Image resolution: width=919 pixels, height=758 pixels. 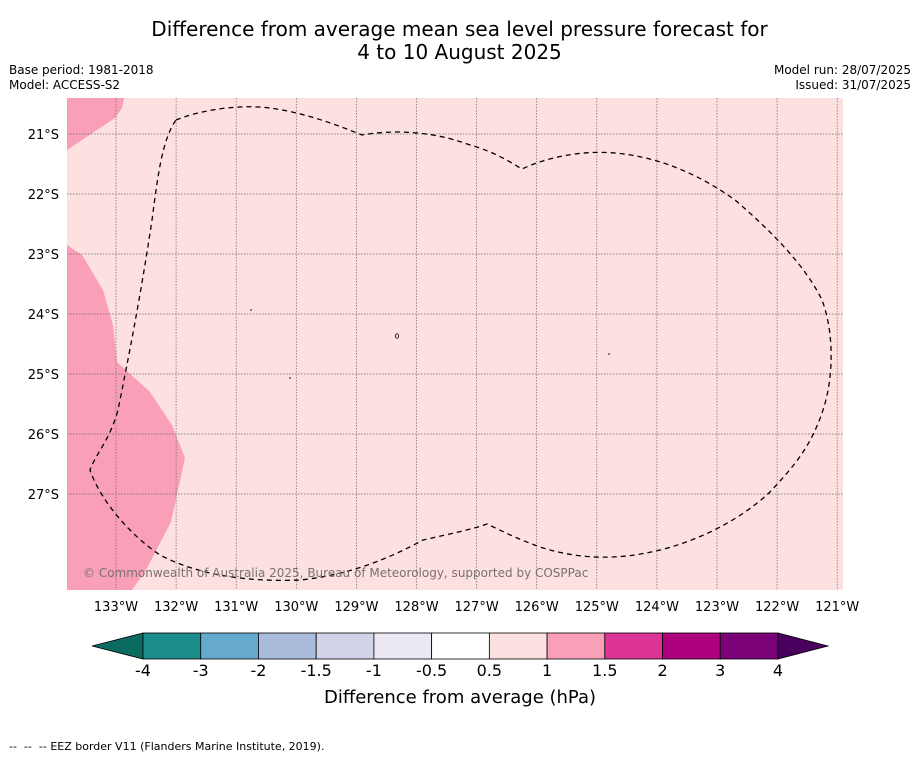 What do you see at coordinates (316, 670) in the screenshot?
I see `colorbar-tick-label: -1.5` at bounding box center [316, 670].